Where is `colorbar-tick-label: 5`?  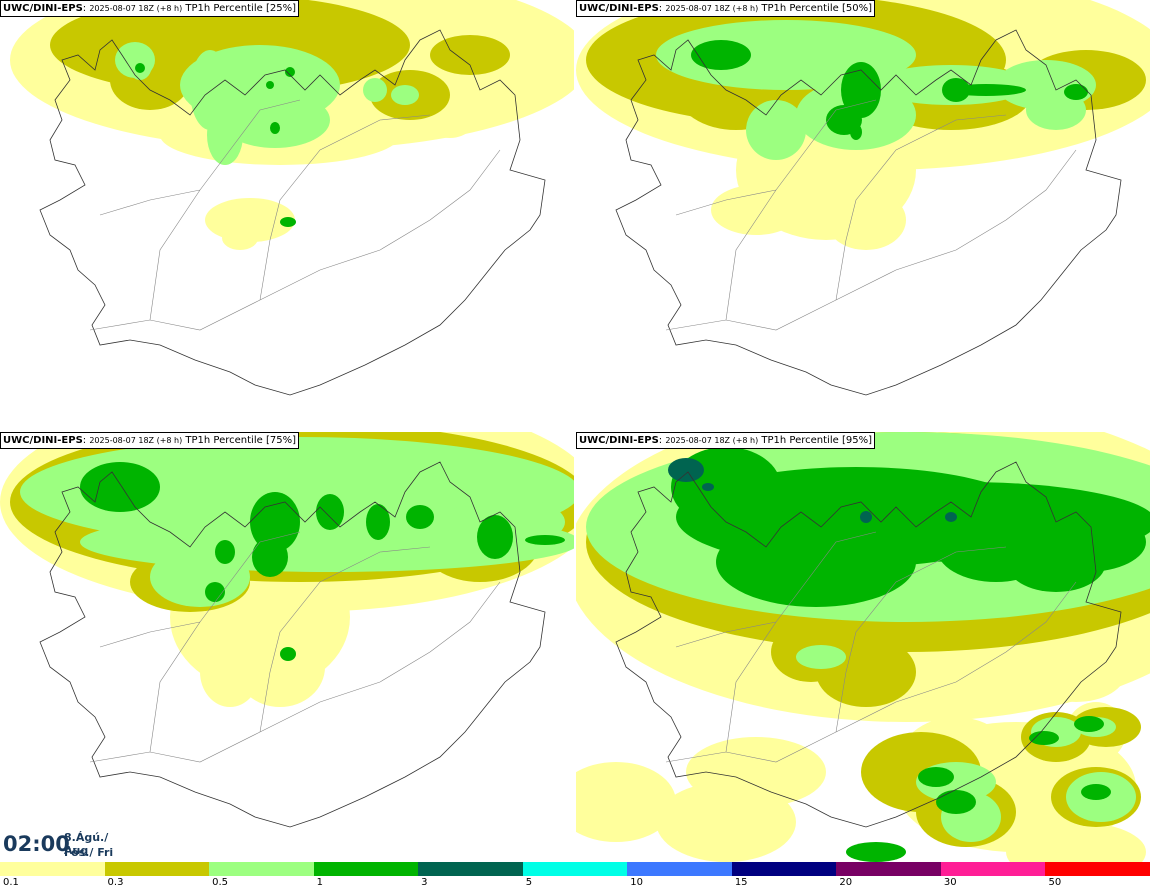
colorbar-tick-label: 5 is located at coordinates (529, 882).